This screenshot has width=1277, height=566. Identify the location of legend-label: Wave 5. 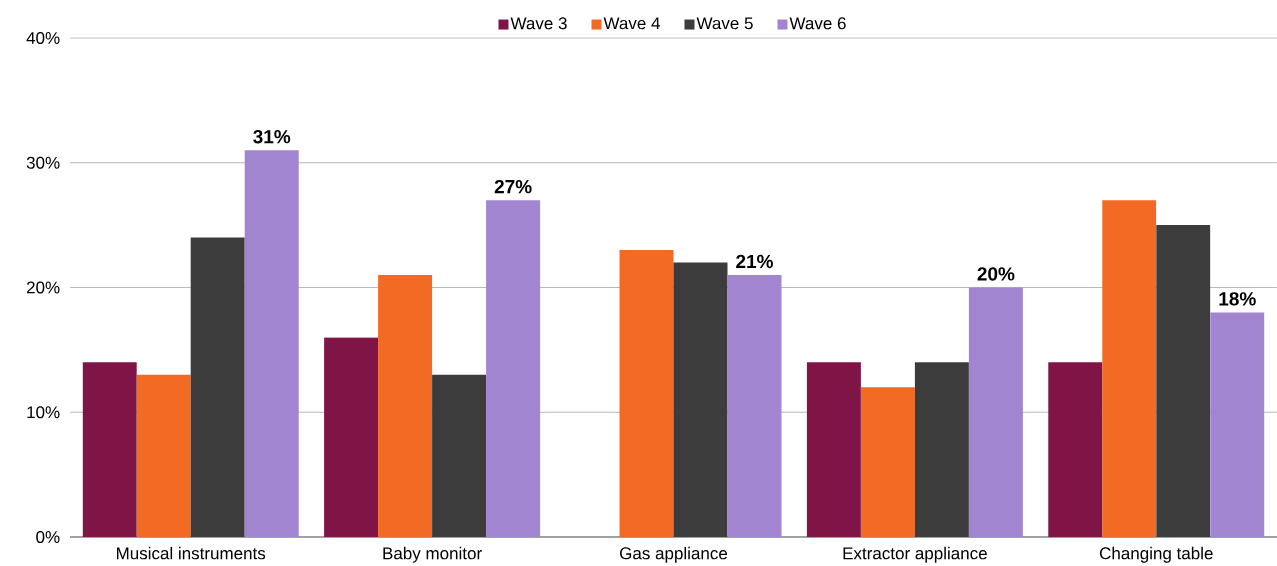
(724, 23).